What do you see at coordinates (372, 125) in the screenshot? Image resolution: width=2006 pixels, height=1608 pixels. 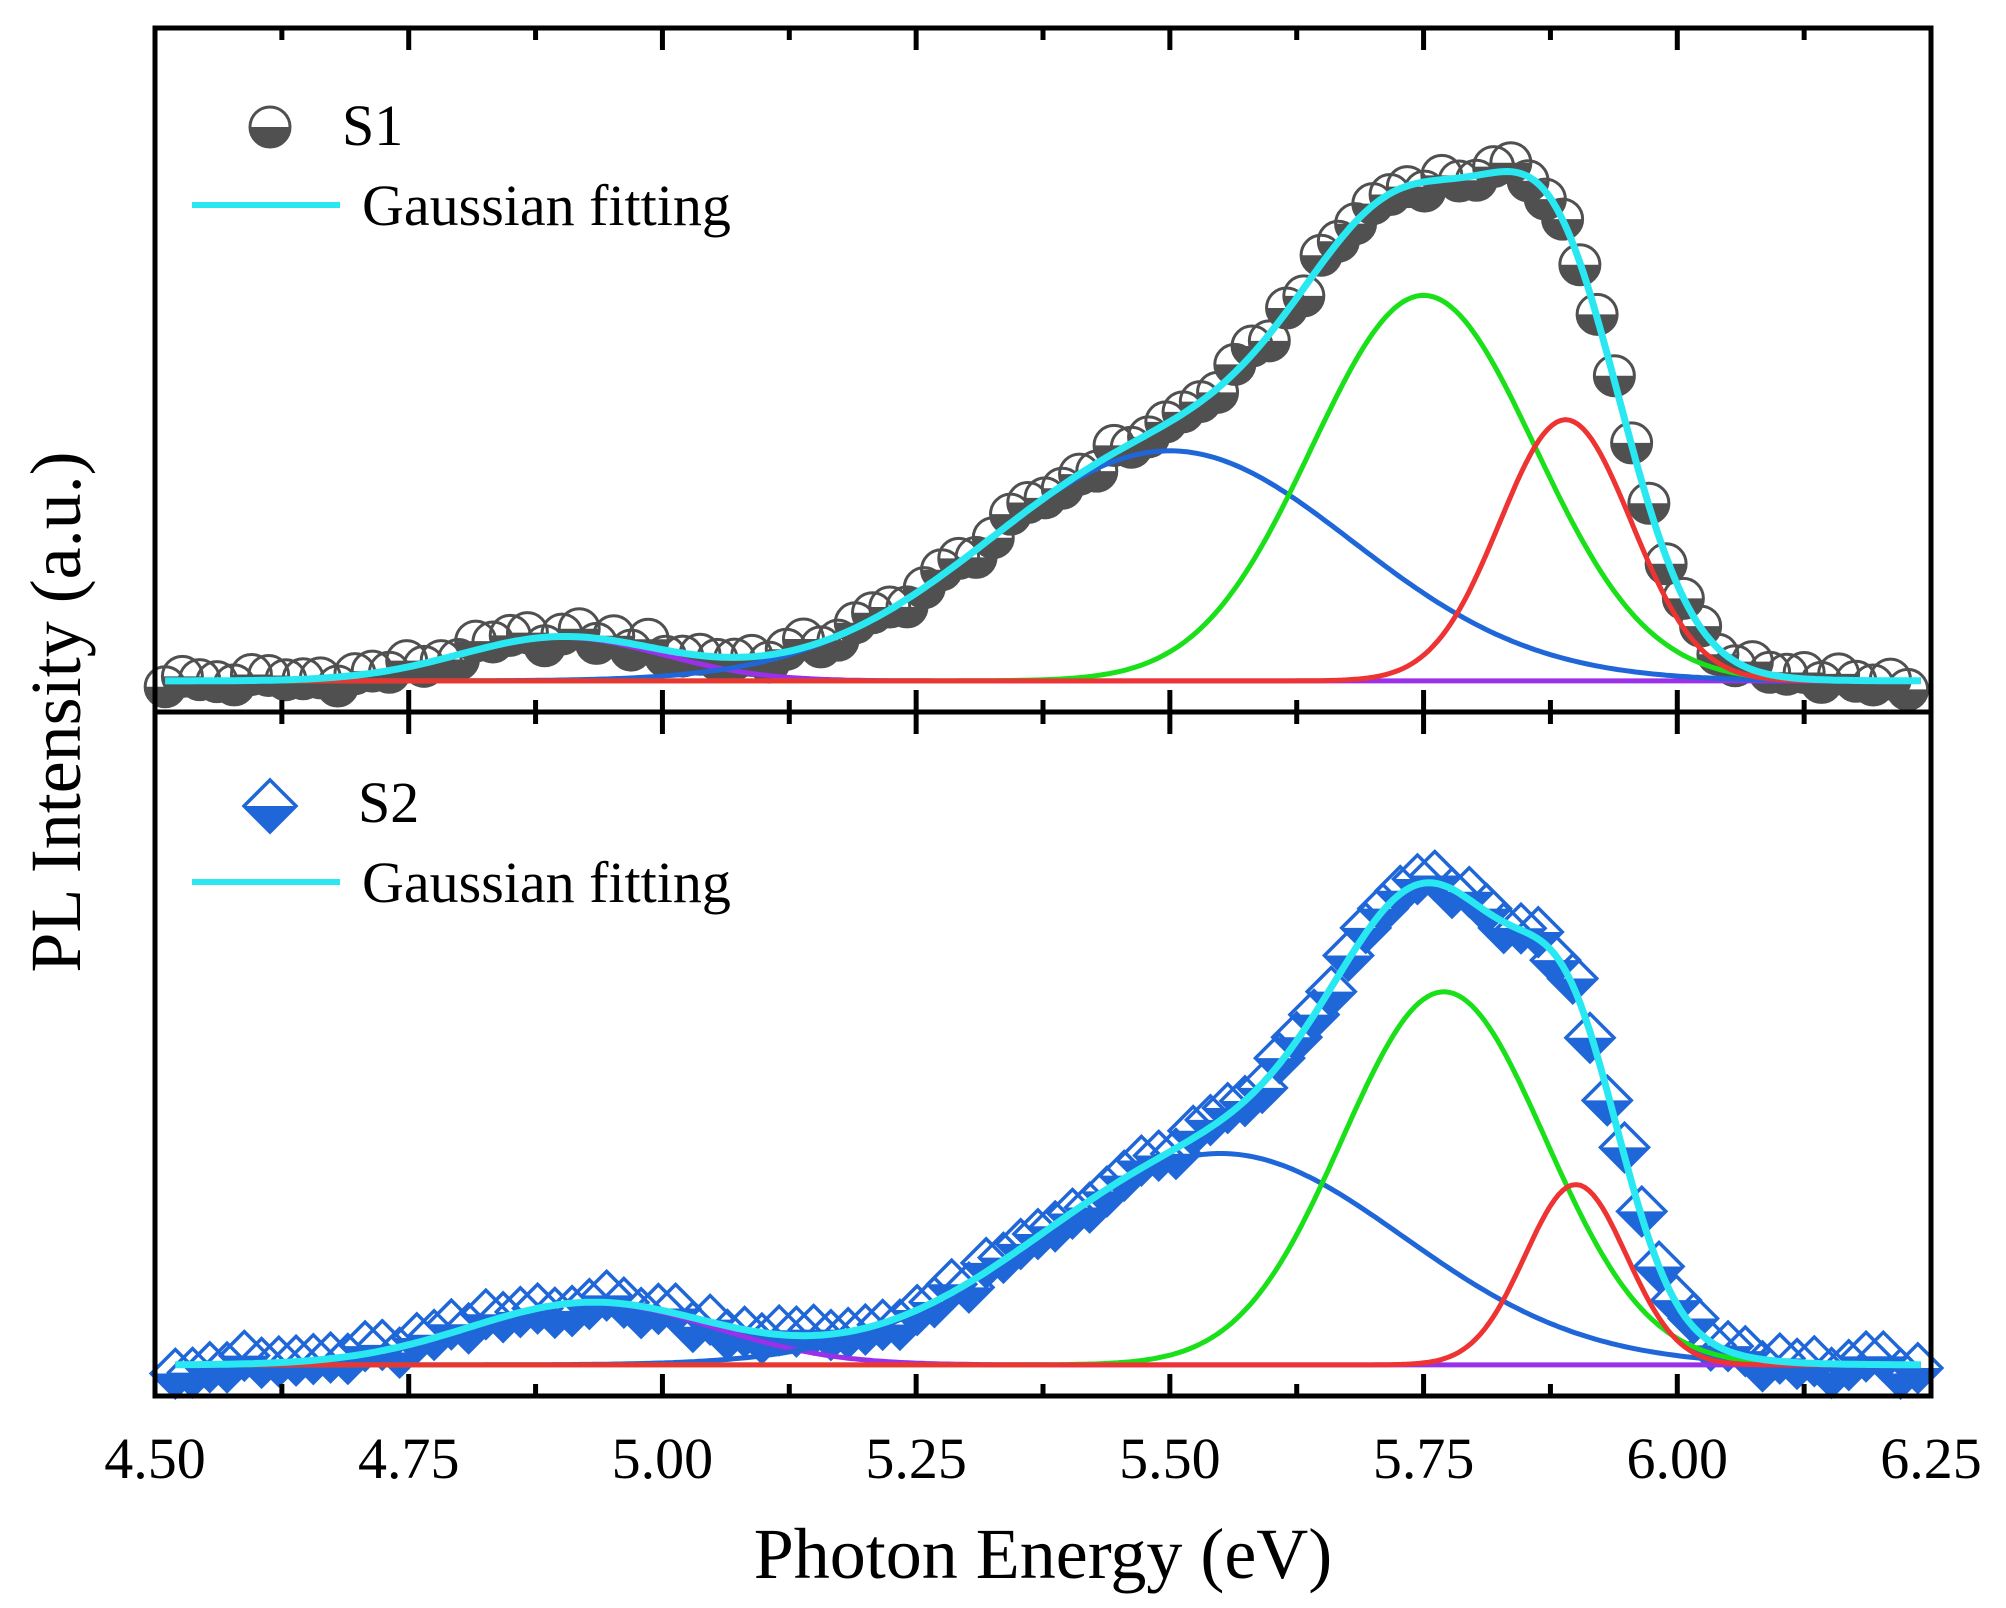 I see `legend-s1-label: S1` at bounding box center [372, 125].